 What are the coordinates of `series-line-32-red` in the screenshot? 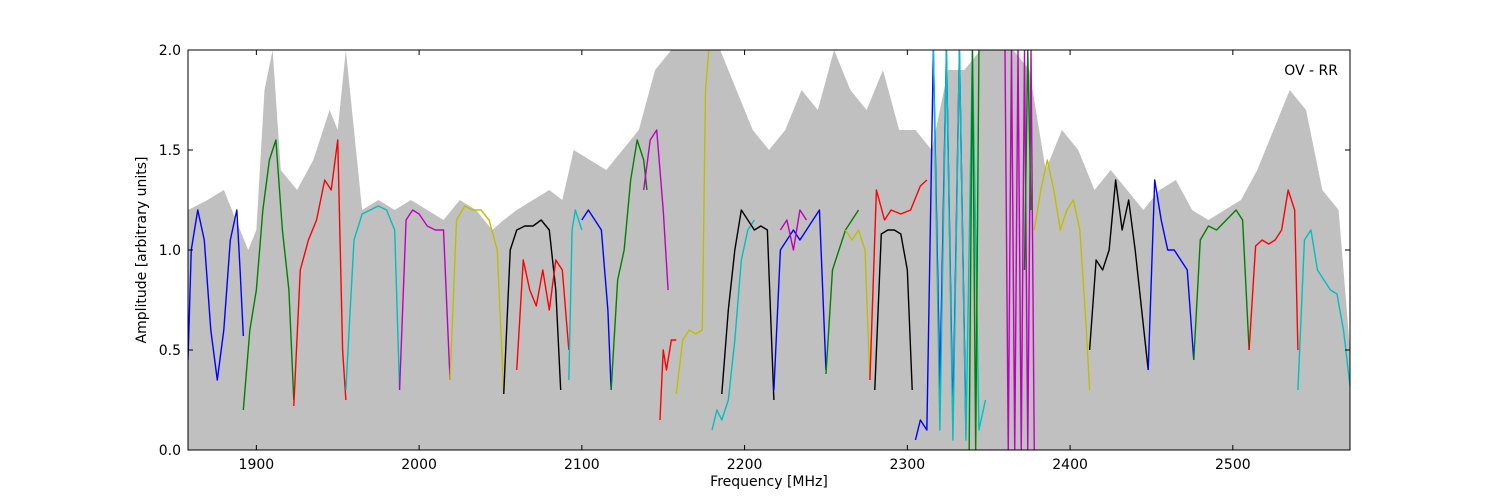 It's located at (1273, 270).